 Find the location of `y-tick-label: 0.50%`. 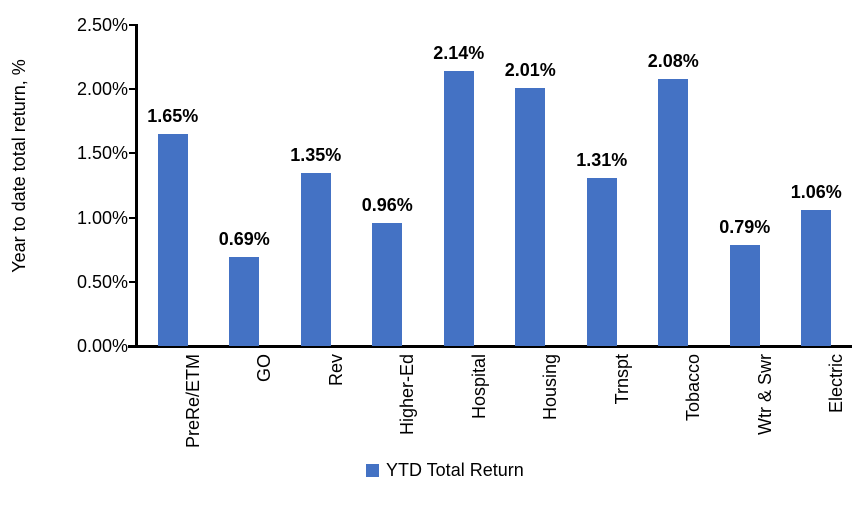

y-tick-label: 0.50% is located at coordinates (102, 281).